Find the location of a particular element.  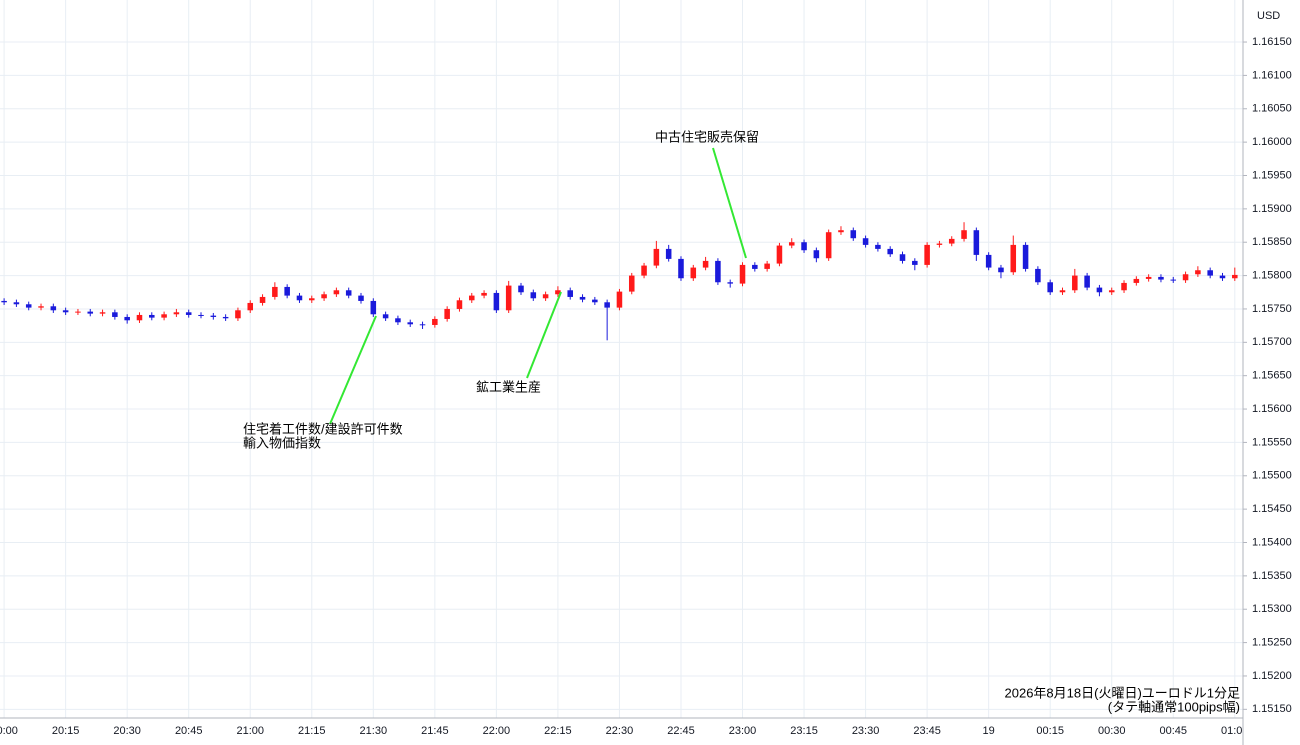

x-tick-label: 22:30 is located at coordinates (620, 731).